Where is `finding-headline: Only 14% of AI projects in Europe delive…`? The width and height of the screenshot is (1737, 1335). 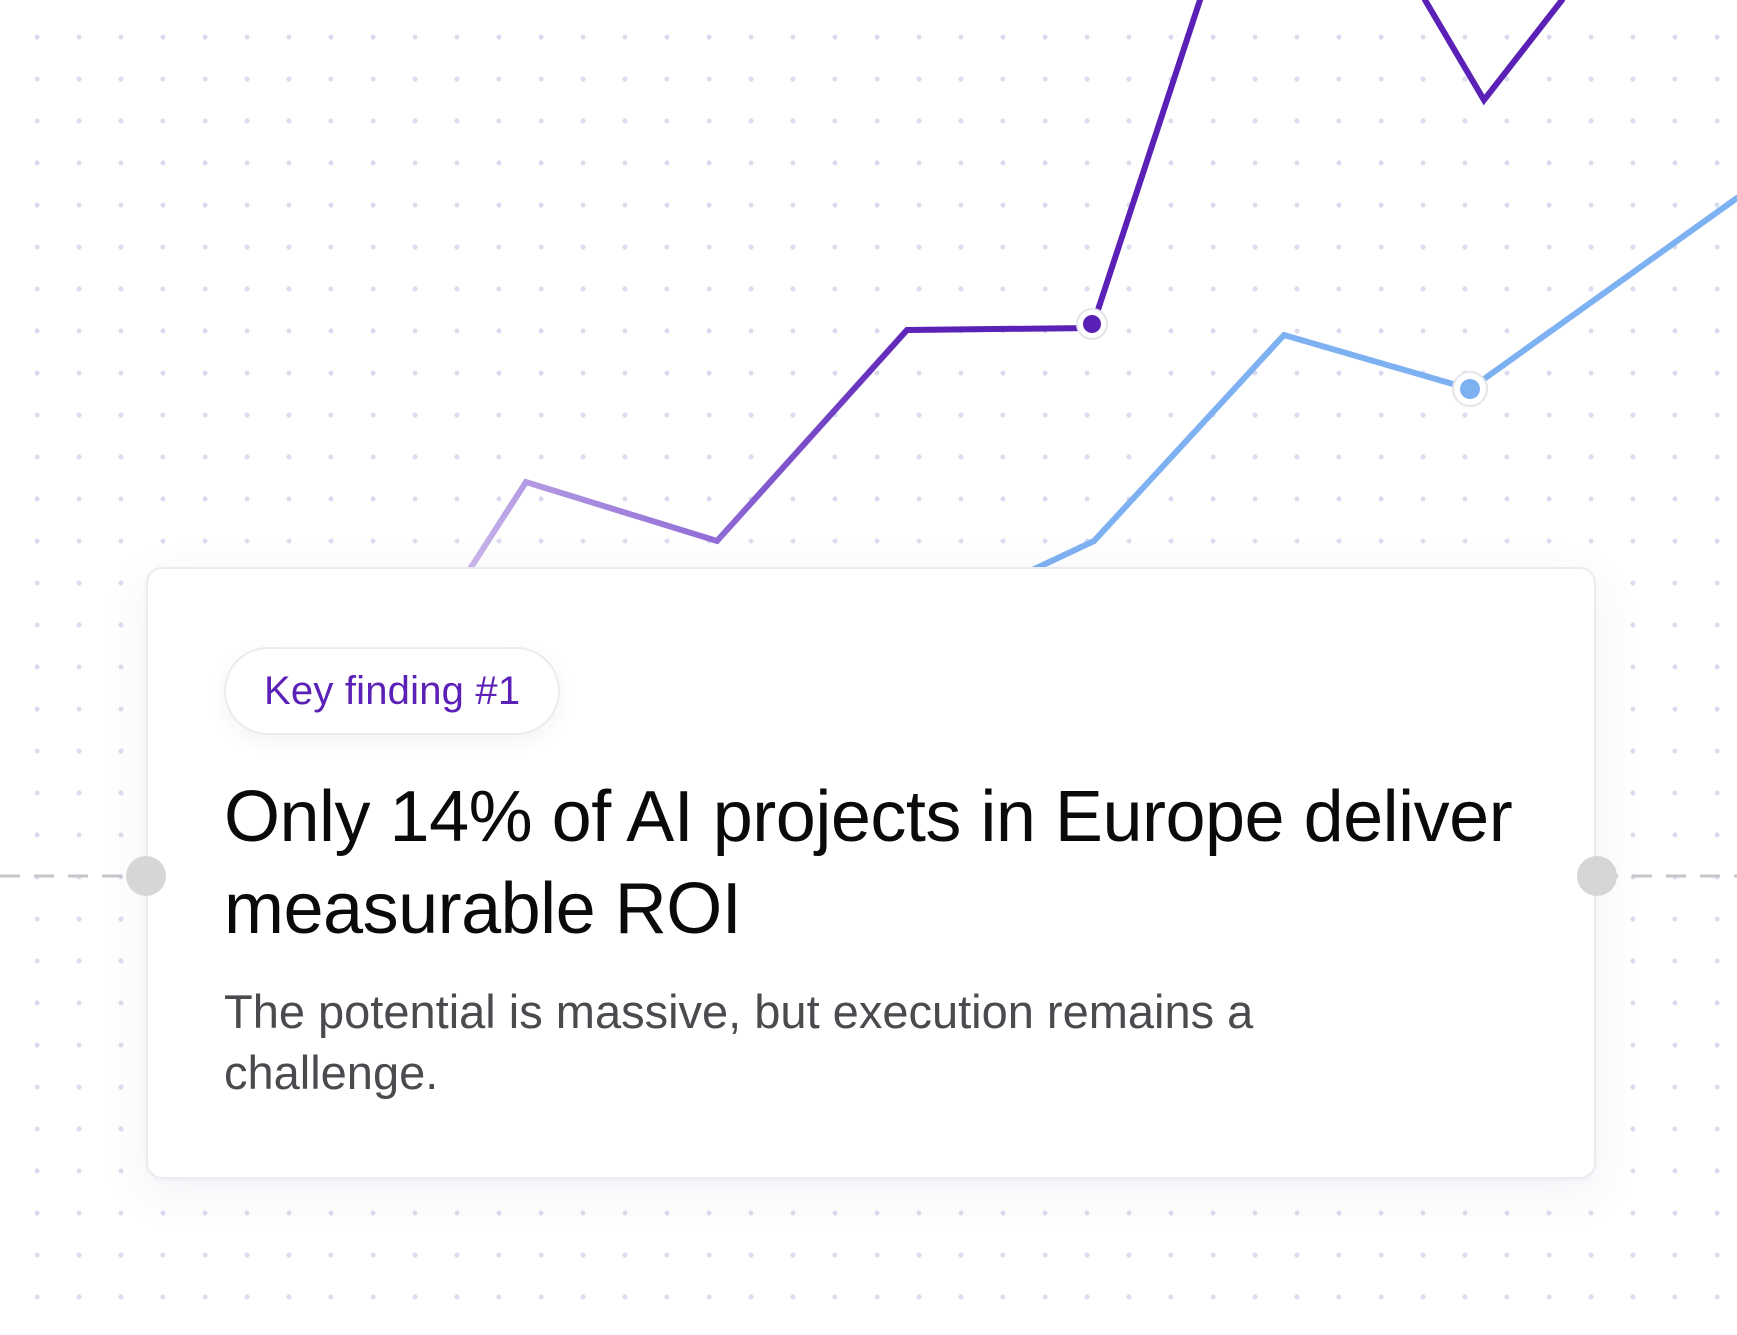 finding-headline: Only 14% of AI projects in Europe delive… is located at coordinates (868, 863).